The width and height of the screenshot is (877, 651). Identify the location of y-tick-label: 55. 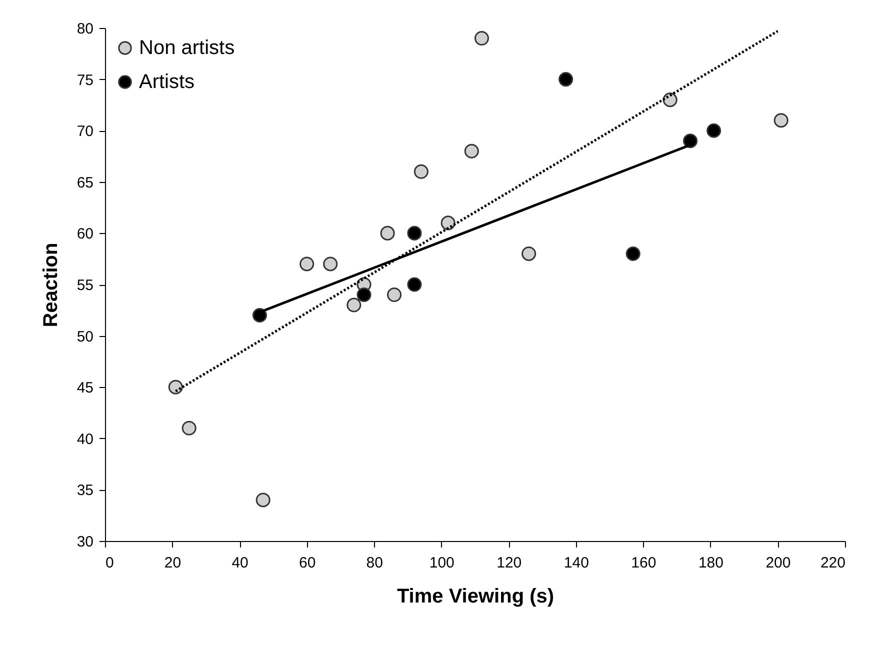
(85, 285).